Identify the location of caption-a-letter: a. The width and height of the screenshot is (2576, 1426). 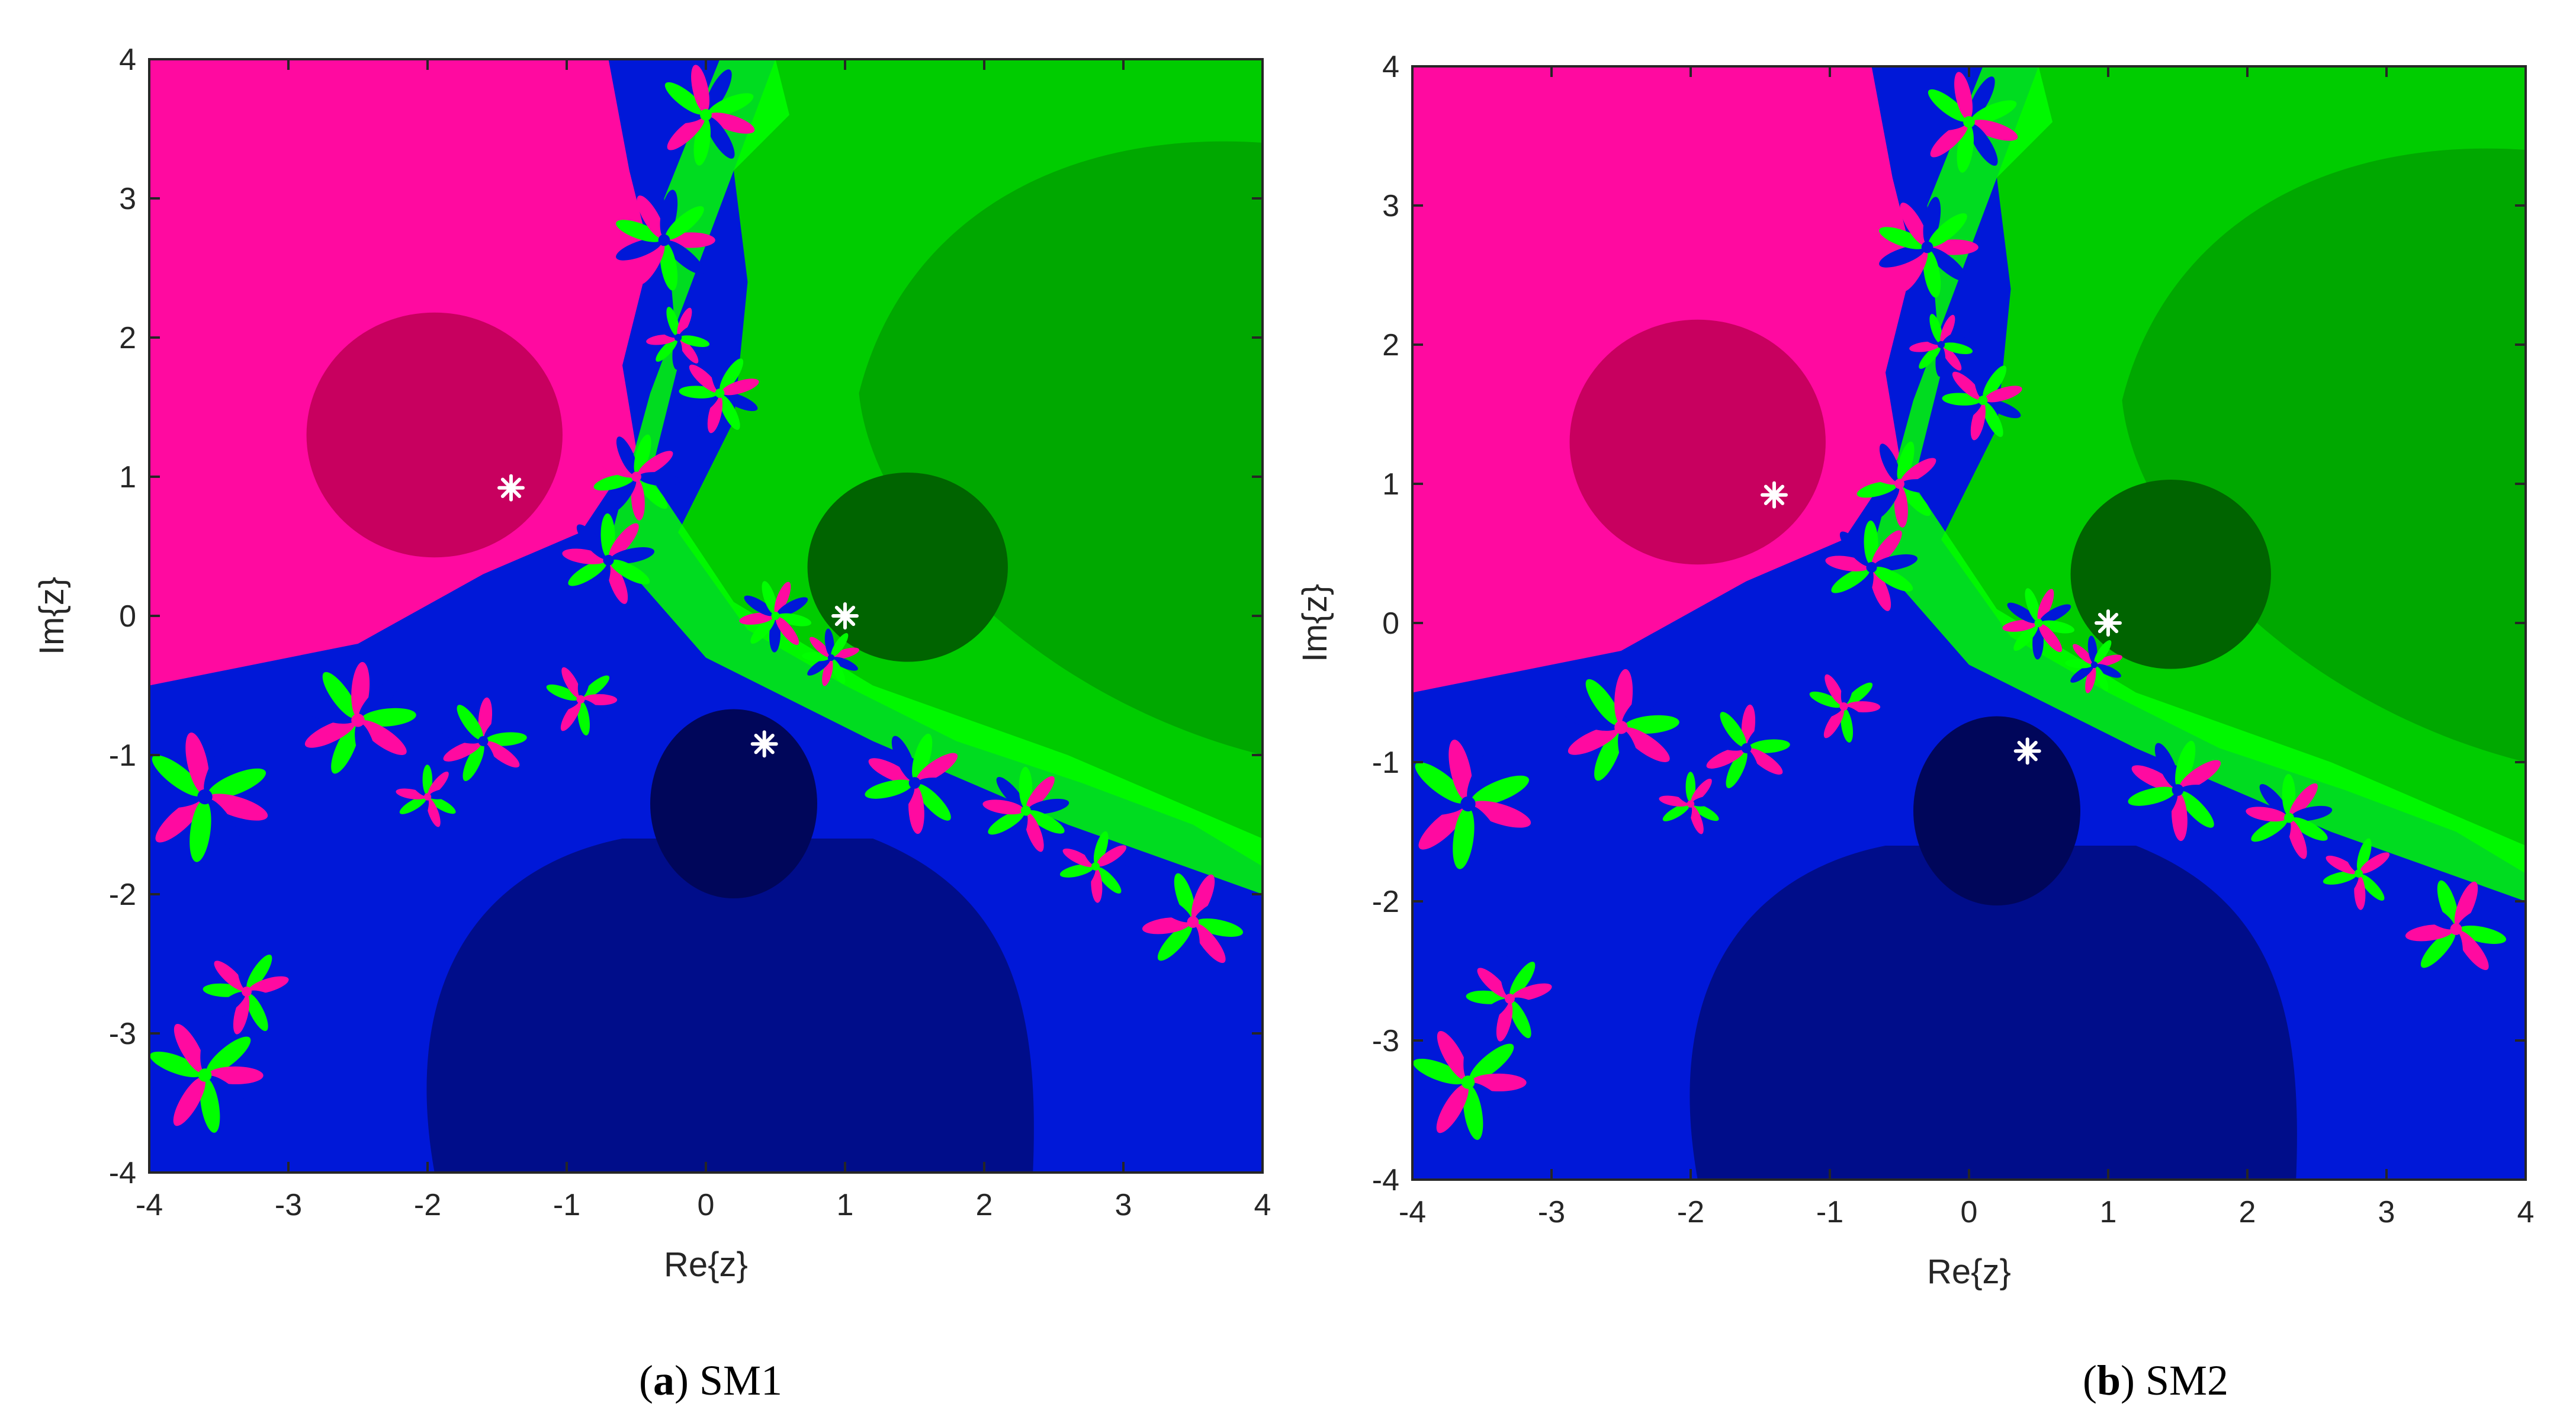
(663, 1380).